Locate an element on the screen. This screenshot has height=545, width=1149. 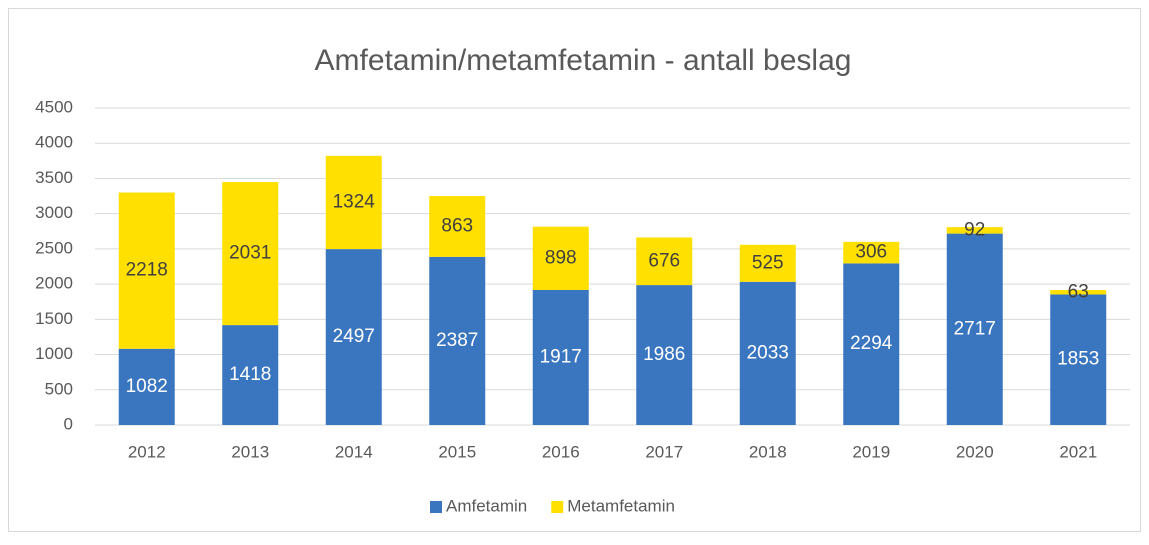
data-label: 2387 is located at coordinates (457, 340).